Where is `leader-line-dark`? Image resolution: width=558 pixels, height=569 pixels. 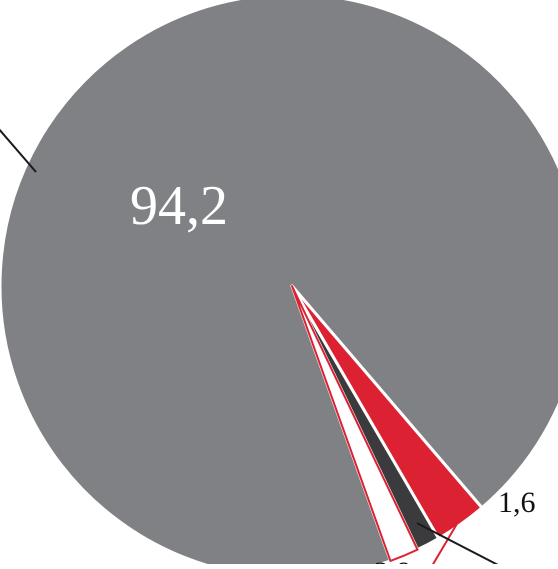
leader-line-dark is located at coordinates (458, 544).